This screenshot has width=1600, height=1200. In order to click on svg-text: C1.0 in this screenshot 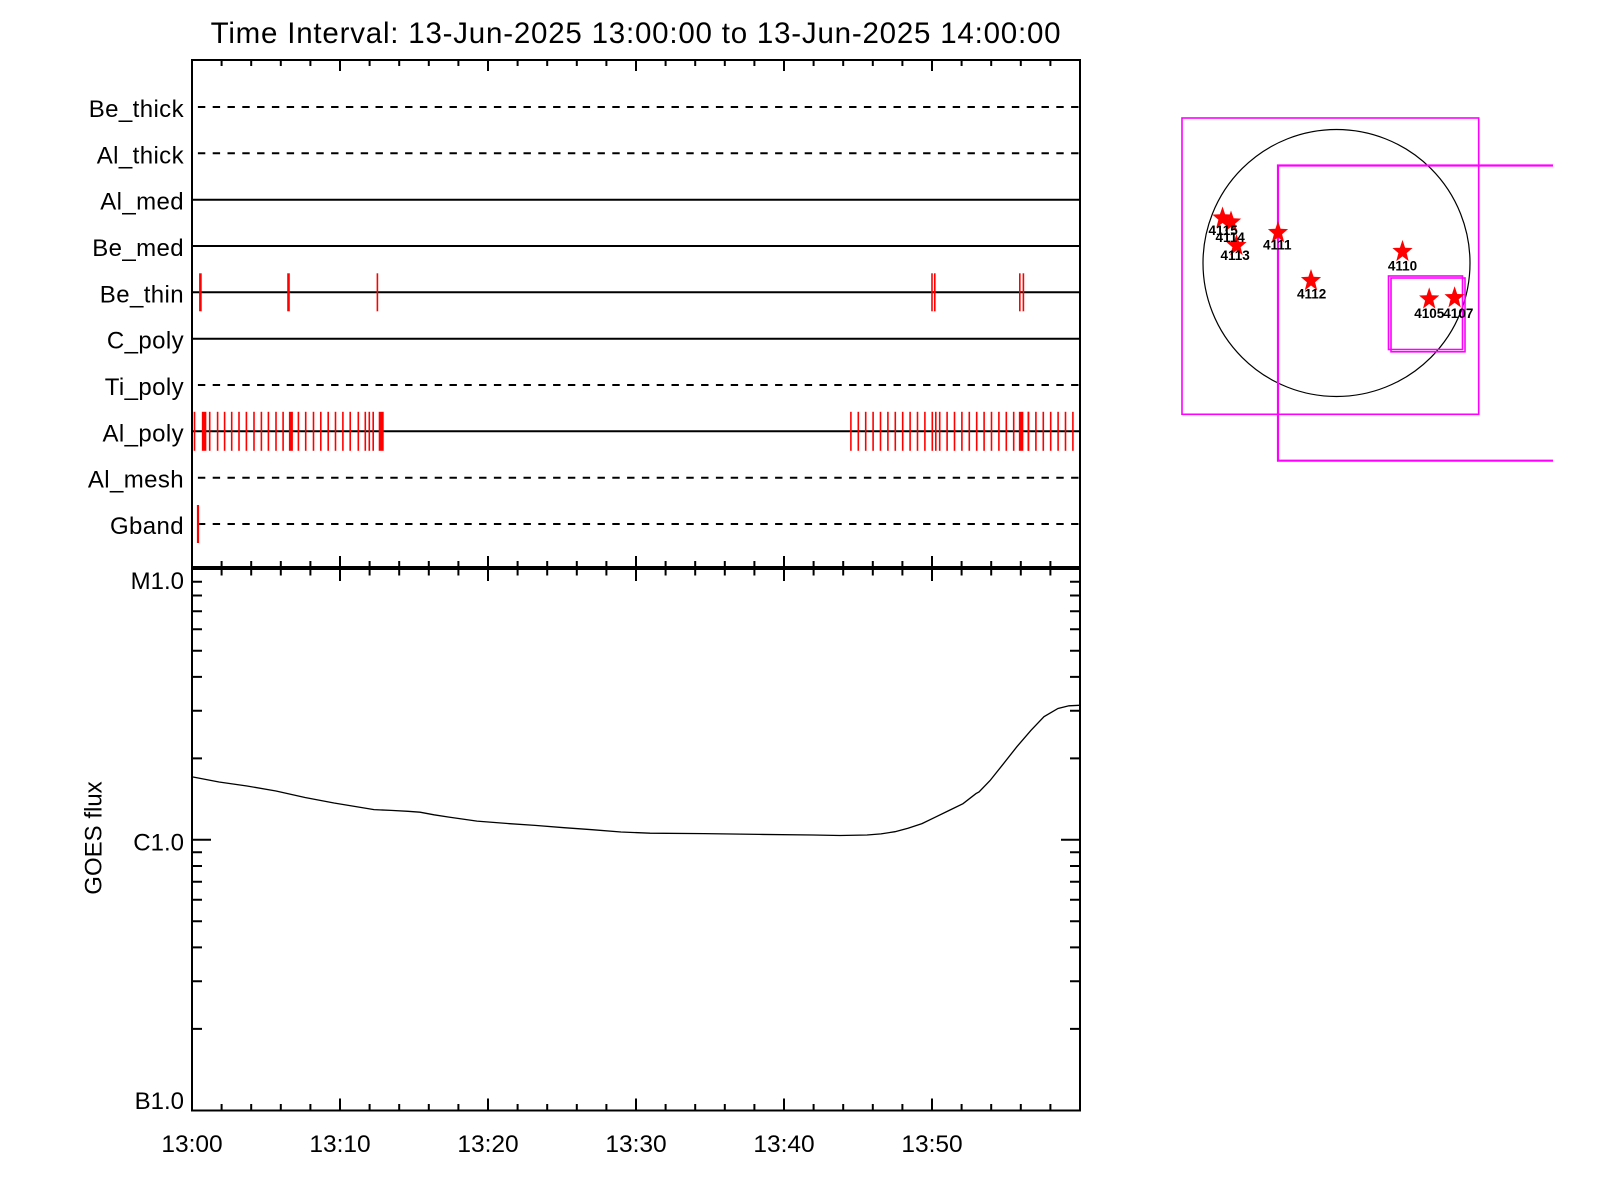, I will do `click(158, 843)`.